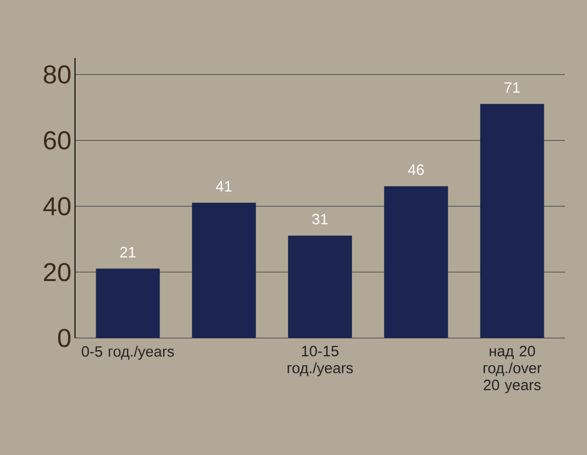 This screenshot has height=455, width=587. I want to click on y-tick-label: 80, so click(57, 74).